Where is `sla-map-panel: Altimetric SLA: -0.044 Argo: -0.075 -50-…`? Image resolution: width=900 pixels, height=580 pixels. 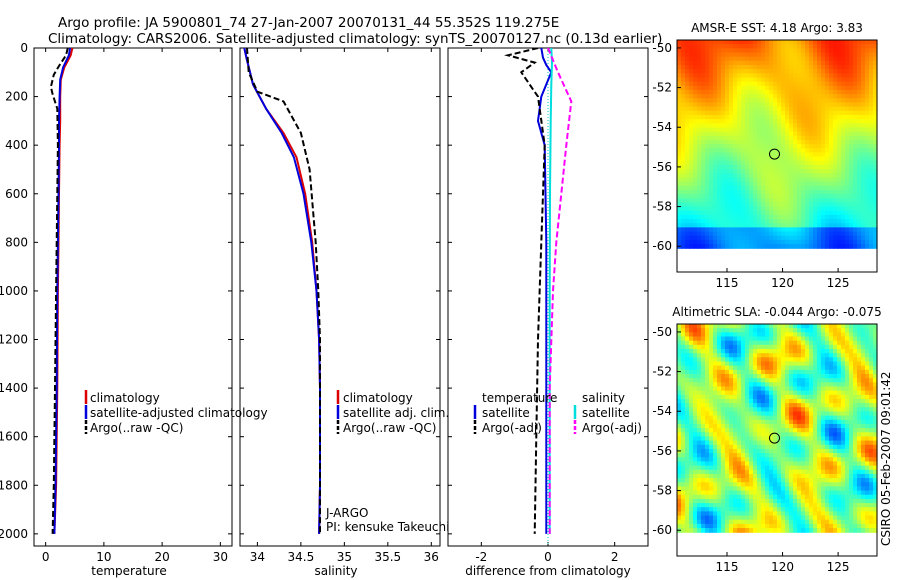 sla-map-panel: Altimetric SLA: -0.044 Argo: -0.075 -50-… is located at coordinates (766, 439).